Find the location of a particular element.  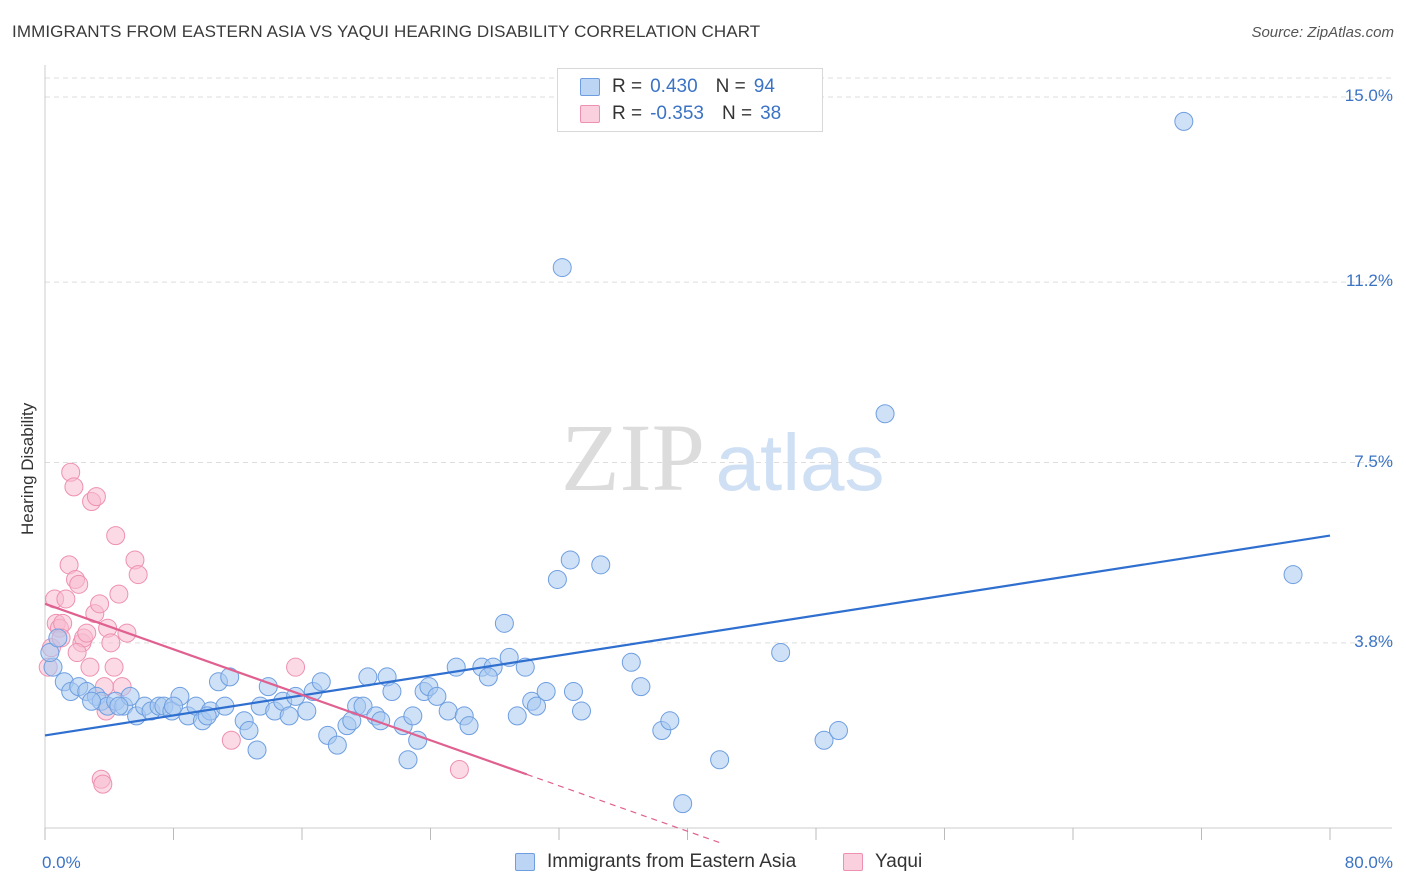

legend-n-value: 38 is located at coordinates (771, 113).